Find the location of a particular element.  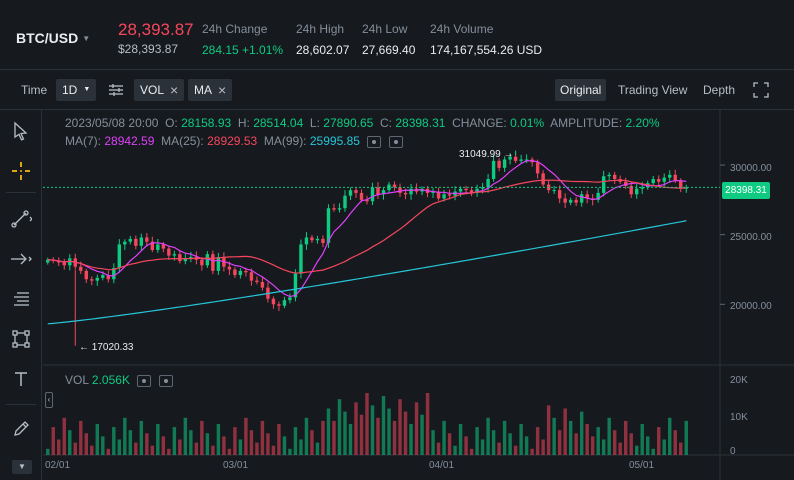

trend-line-icon is located at coordinates (21, 219).